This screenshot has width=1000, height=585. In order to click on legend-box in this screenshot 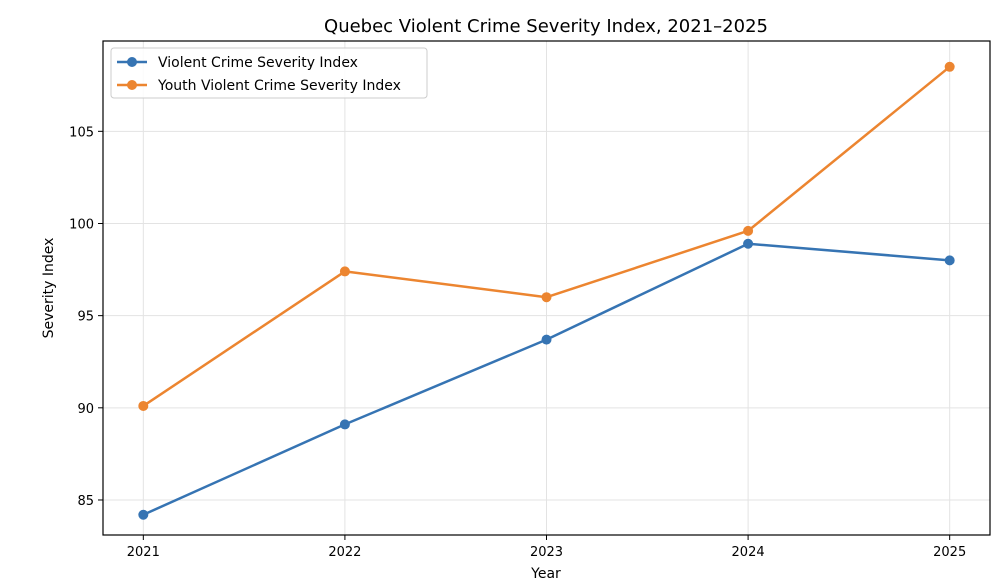, I will do `click(269, 73)`.